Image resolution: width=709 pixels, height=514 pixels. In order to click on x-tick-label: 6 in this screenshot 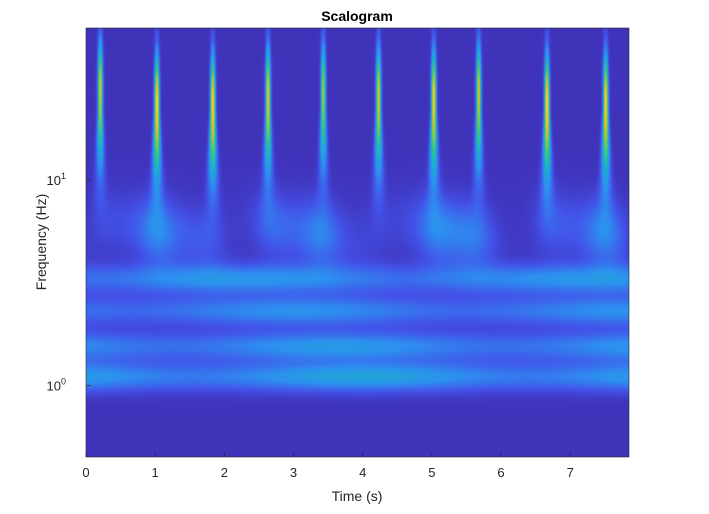, I will do `click(500, 472)`.